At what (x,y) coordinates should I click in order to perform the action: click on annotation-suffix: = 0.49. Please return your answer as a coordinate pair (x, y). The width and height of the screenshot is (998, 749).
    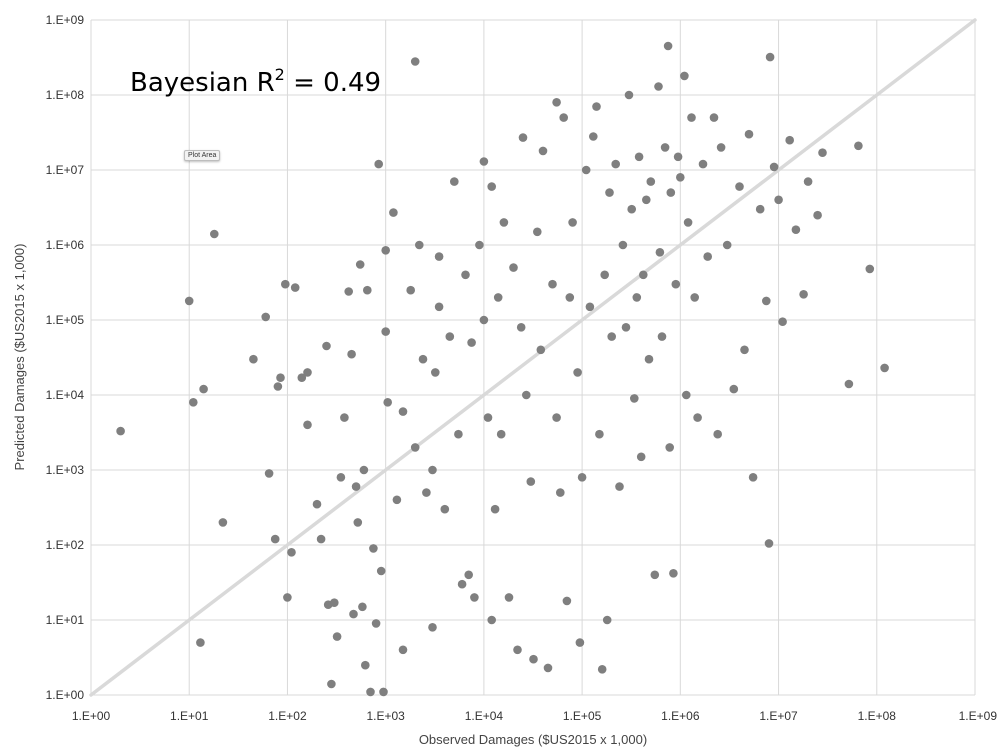
    Looking at the image, I should click on (333, 83).